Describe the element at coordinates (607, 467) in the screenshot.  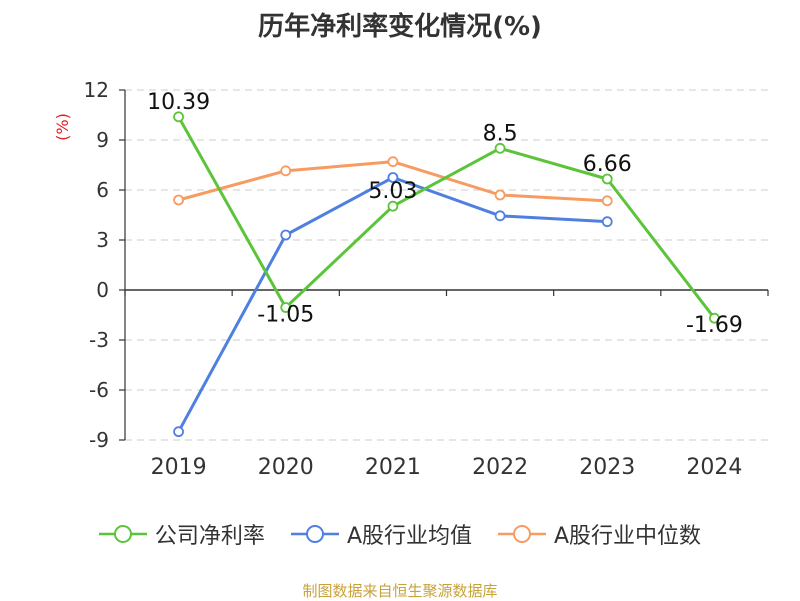
I see `x-tick-label: 2023` at that location.